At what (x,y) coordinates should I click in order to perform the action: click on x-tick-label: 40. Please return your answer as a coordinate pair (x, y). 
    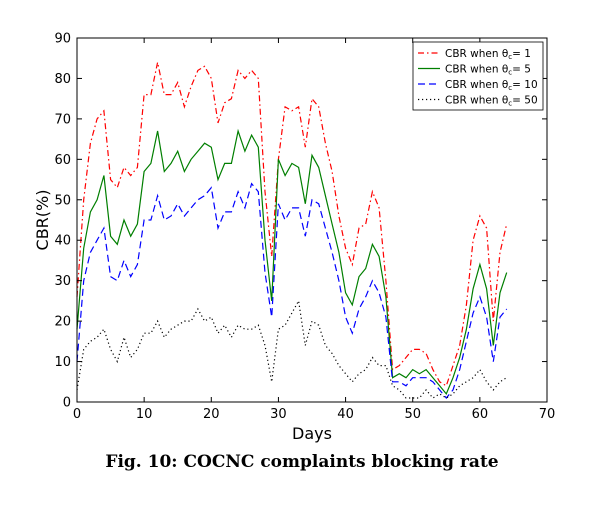
    Looking at the image, I should click on (345, 414).